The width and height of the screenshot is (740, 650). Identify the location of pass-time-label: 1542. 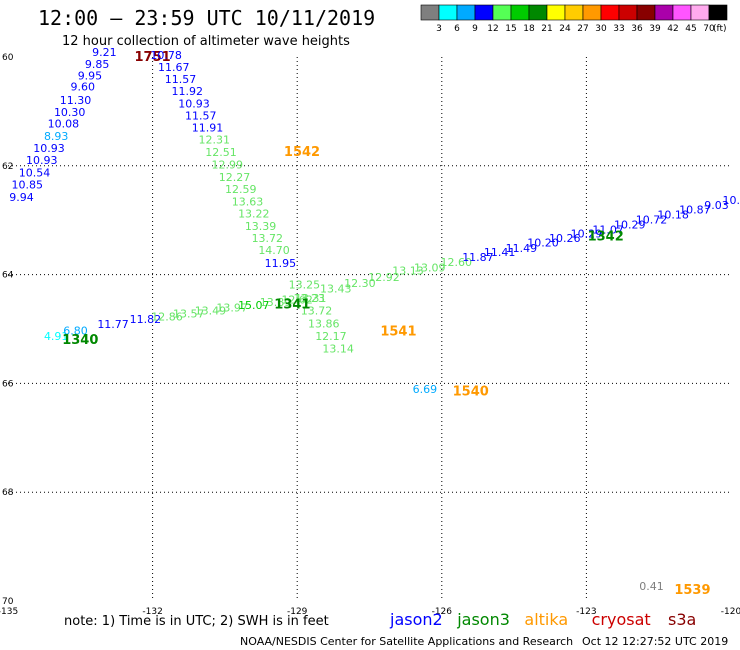
(302, 152).